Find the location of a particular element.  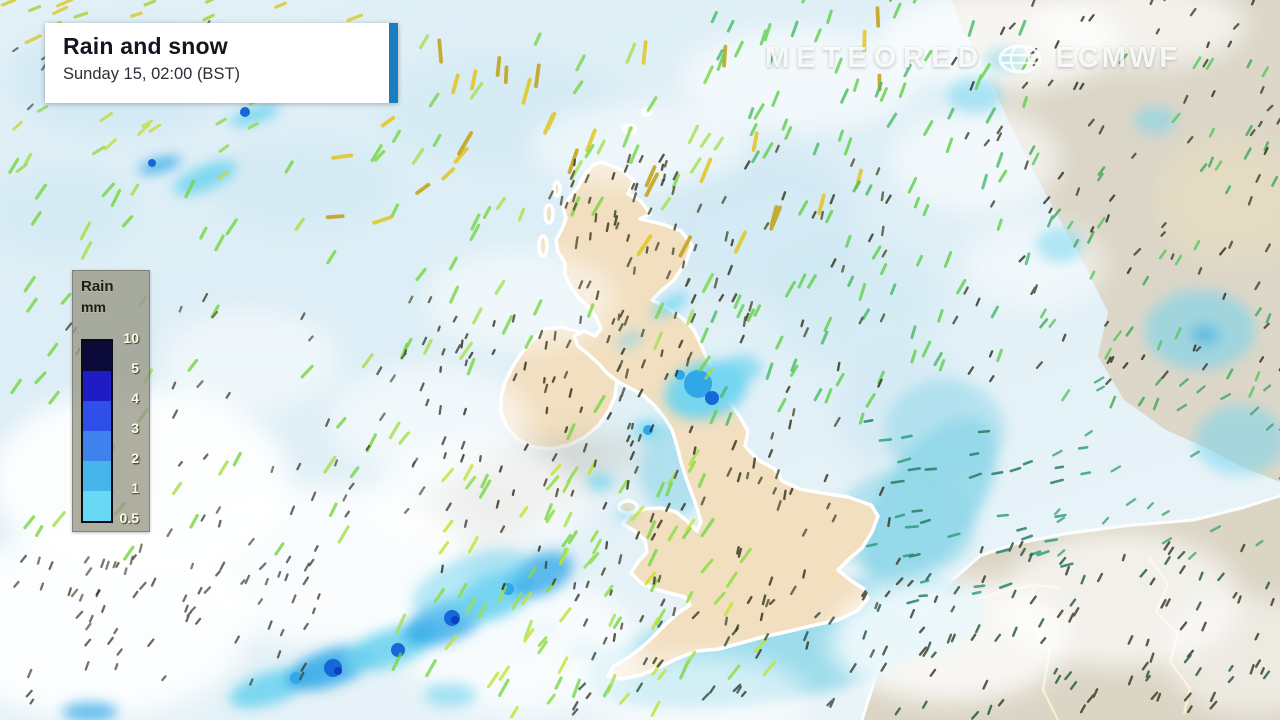

rain-legend: Rain mm 10 5 4 3 2 1 0.5 is located at coordinates (111, 401).